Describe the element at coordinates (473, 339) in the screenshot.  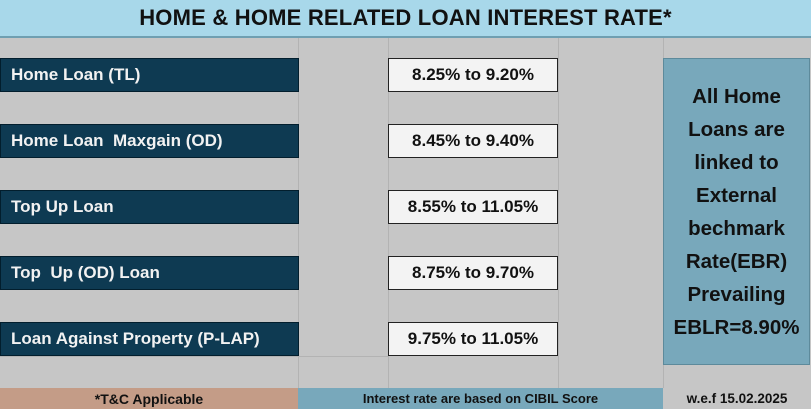
I see `loan-rate-loan-against-property: 9.75% to 11.05%` at that location.